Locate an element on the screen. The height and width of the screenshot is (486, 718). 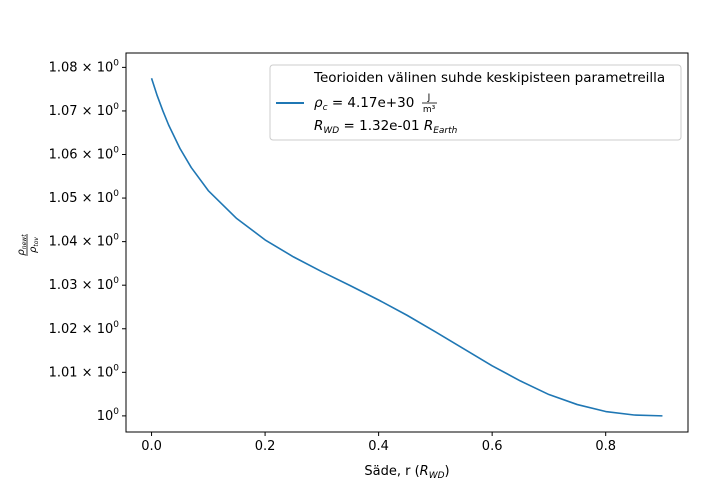
x-axis-label: Säde, r (RWD) is located at coordinates (406, 472).